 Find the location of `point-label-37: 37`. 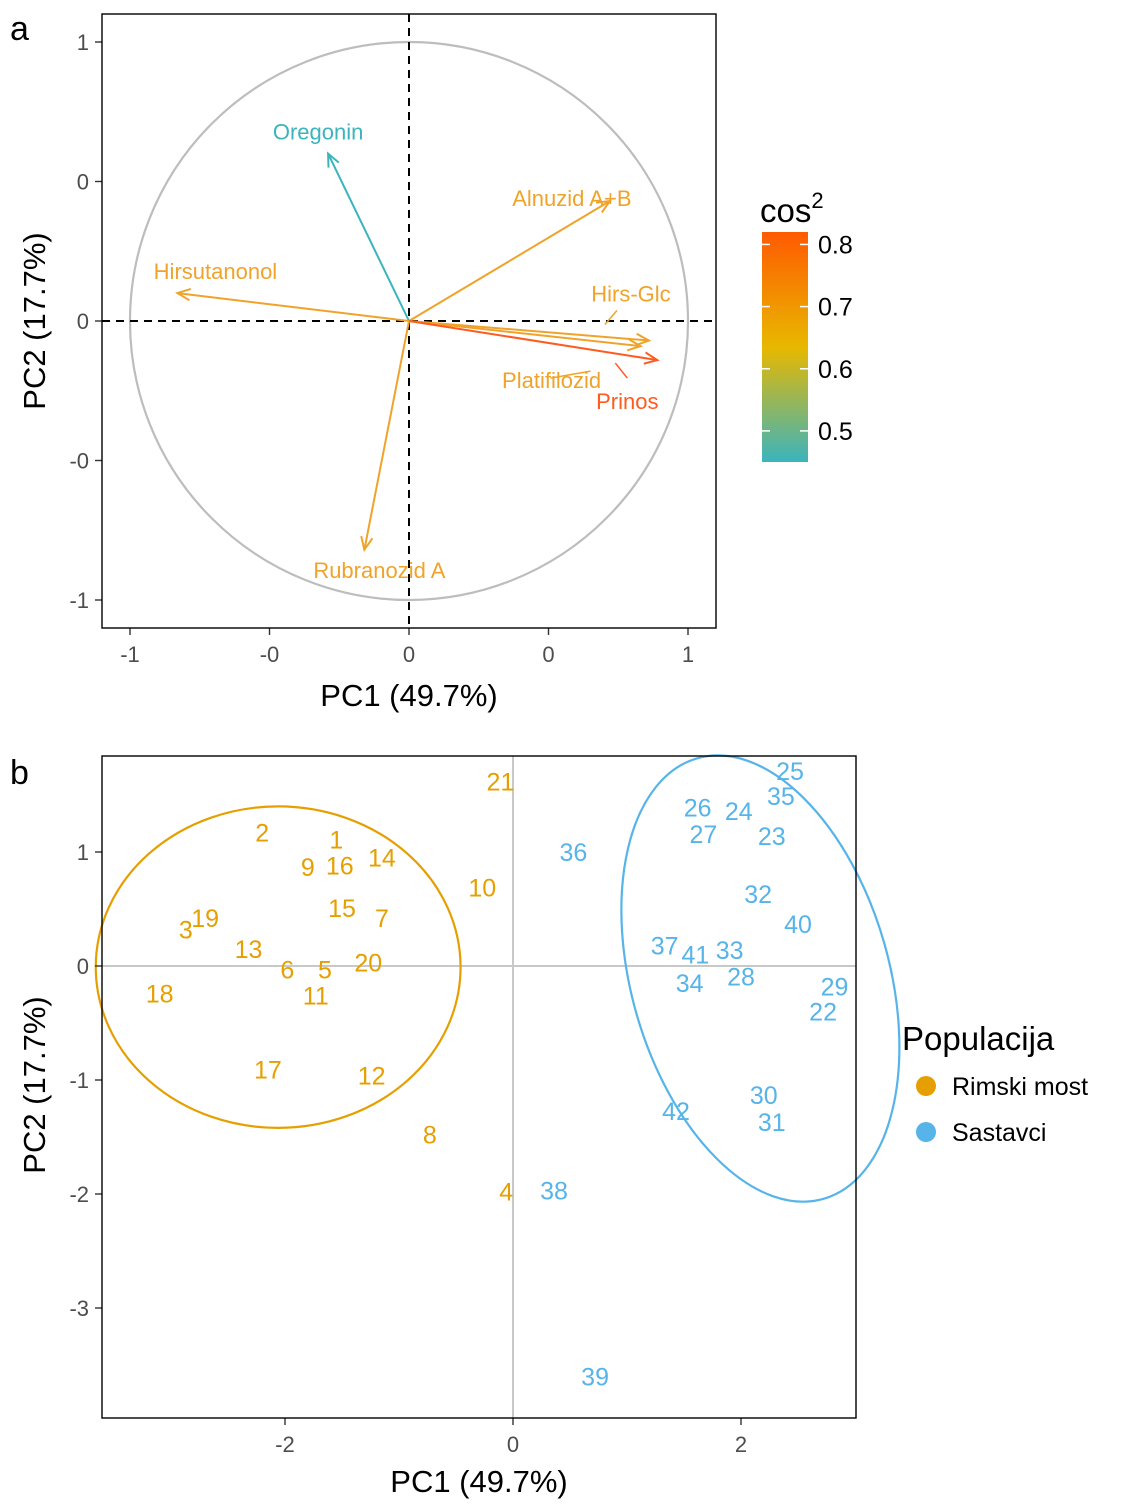

point-label-37: 37 is located at coordinates (665, 946).